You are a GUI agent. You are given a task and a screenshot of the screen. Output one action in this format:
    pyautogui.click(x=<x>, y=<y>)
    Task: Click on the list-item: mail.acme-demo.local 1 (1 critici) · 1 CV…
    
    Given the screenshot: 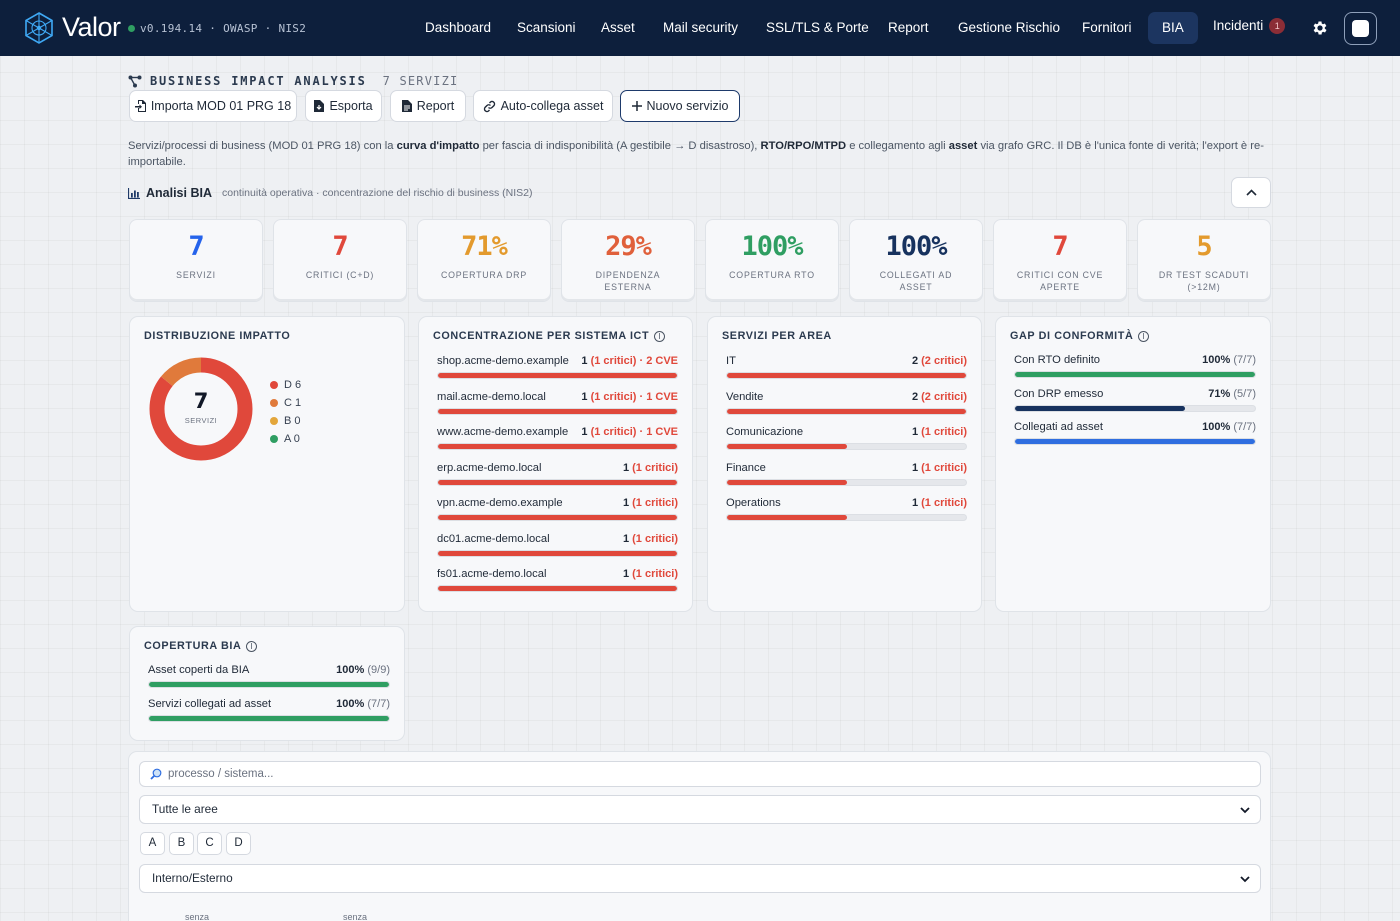 What is the action you would take?
    pyautogui.click(x=555, y=406)
    